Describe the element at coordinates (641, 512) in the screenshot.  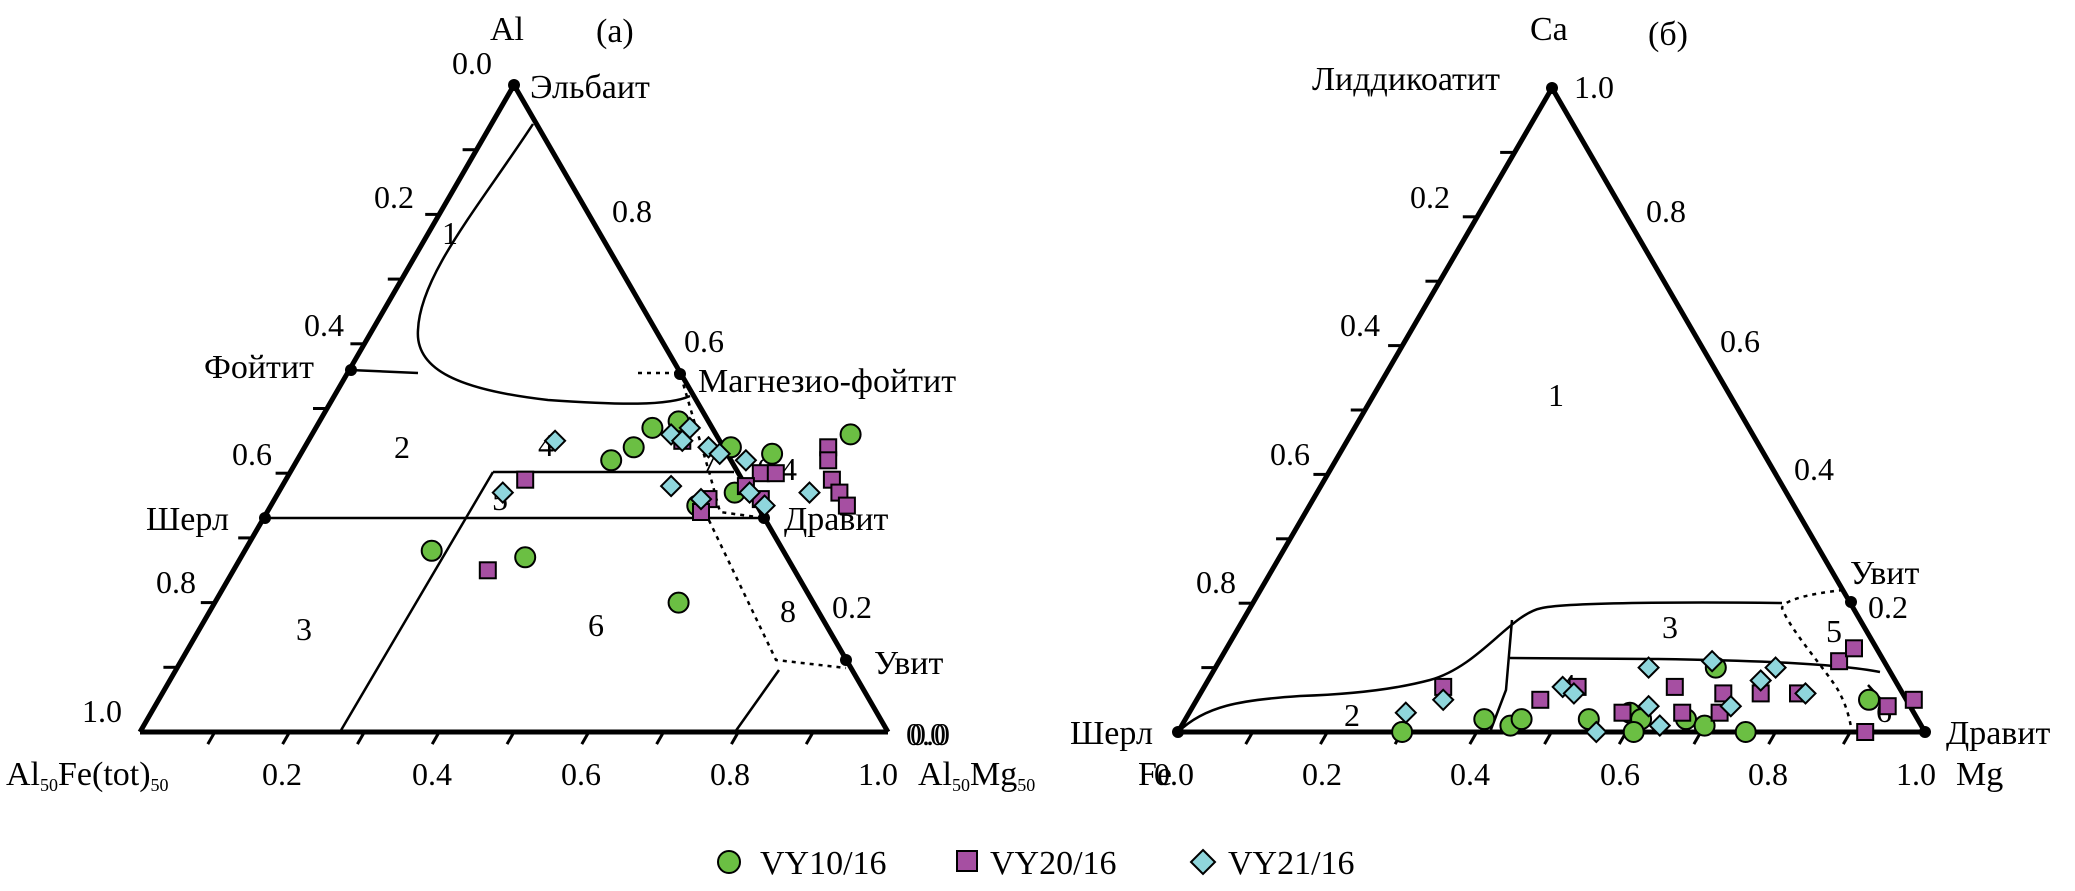
I see `data-points-a` at that location.